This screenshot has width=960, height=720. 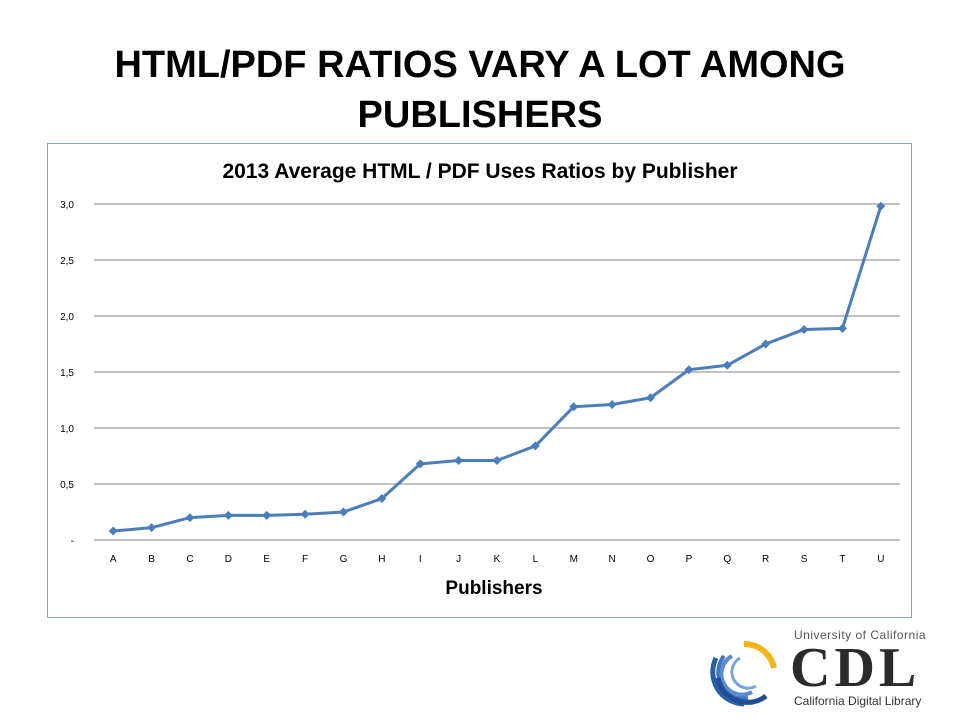 What do you see at coordinates (381, 559) in the screenshot?
I see `x-tick-label: H` at bounding box center [381, 559].